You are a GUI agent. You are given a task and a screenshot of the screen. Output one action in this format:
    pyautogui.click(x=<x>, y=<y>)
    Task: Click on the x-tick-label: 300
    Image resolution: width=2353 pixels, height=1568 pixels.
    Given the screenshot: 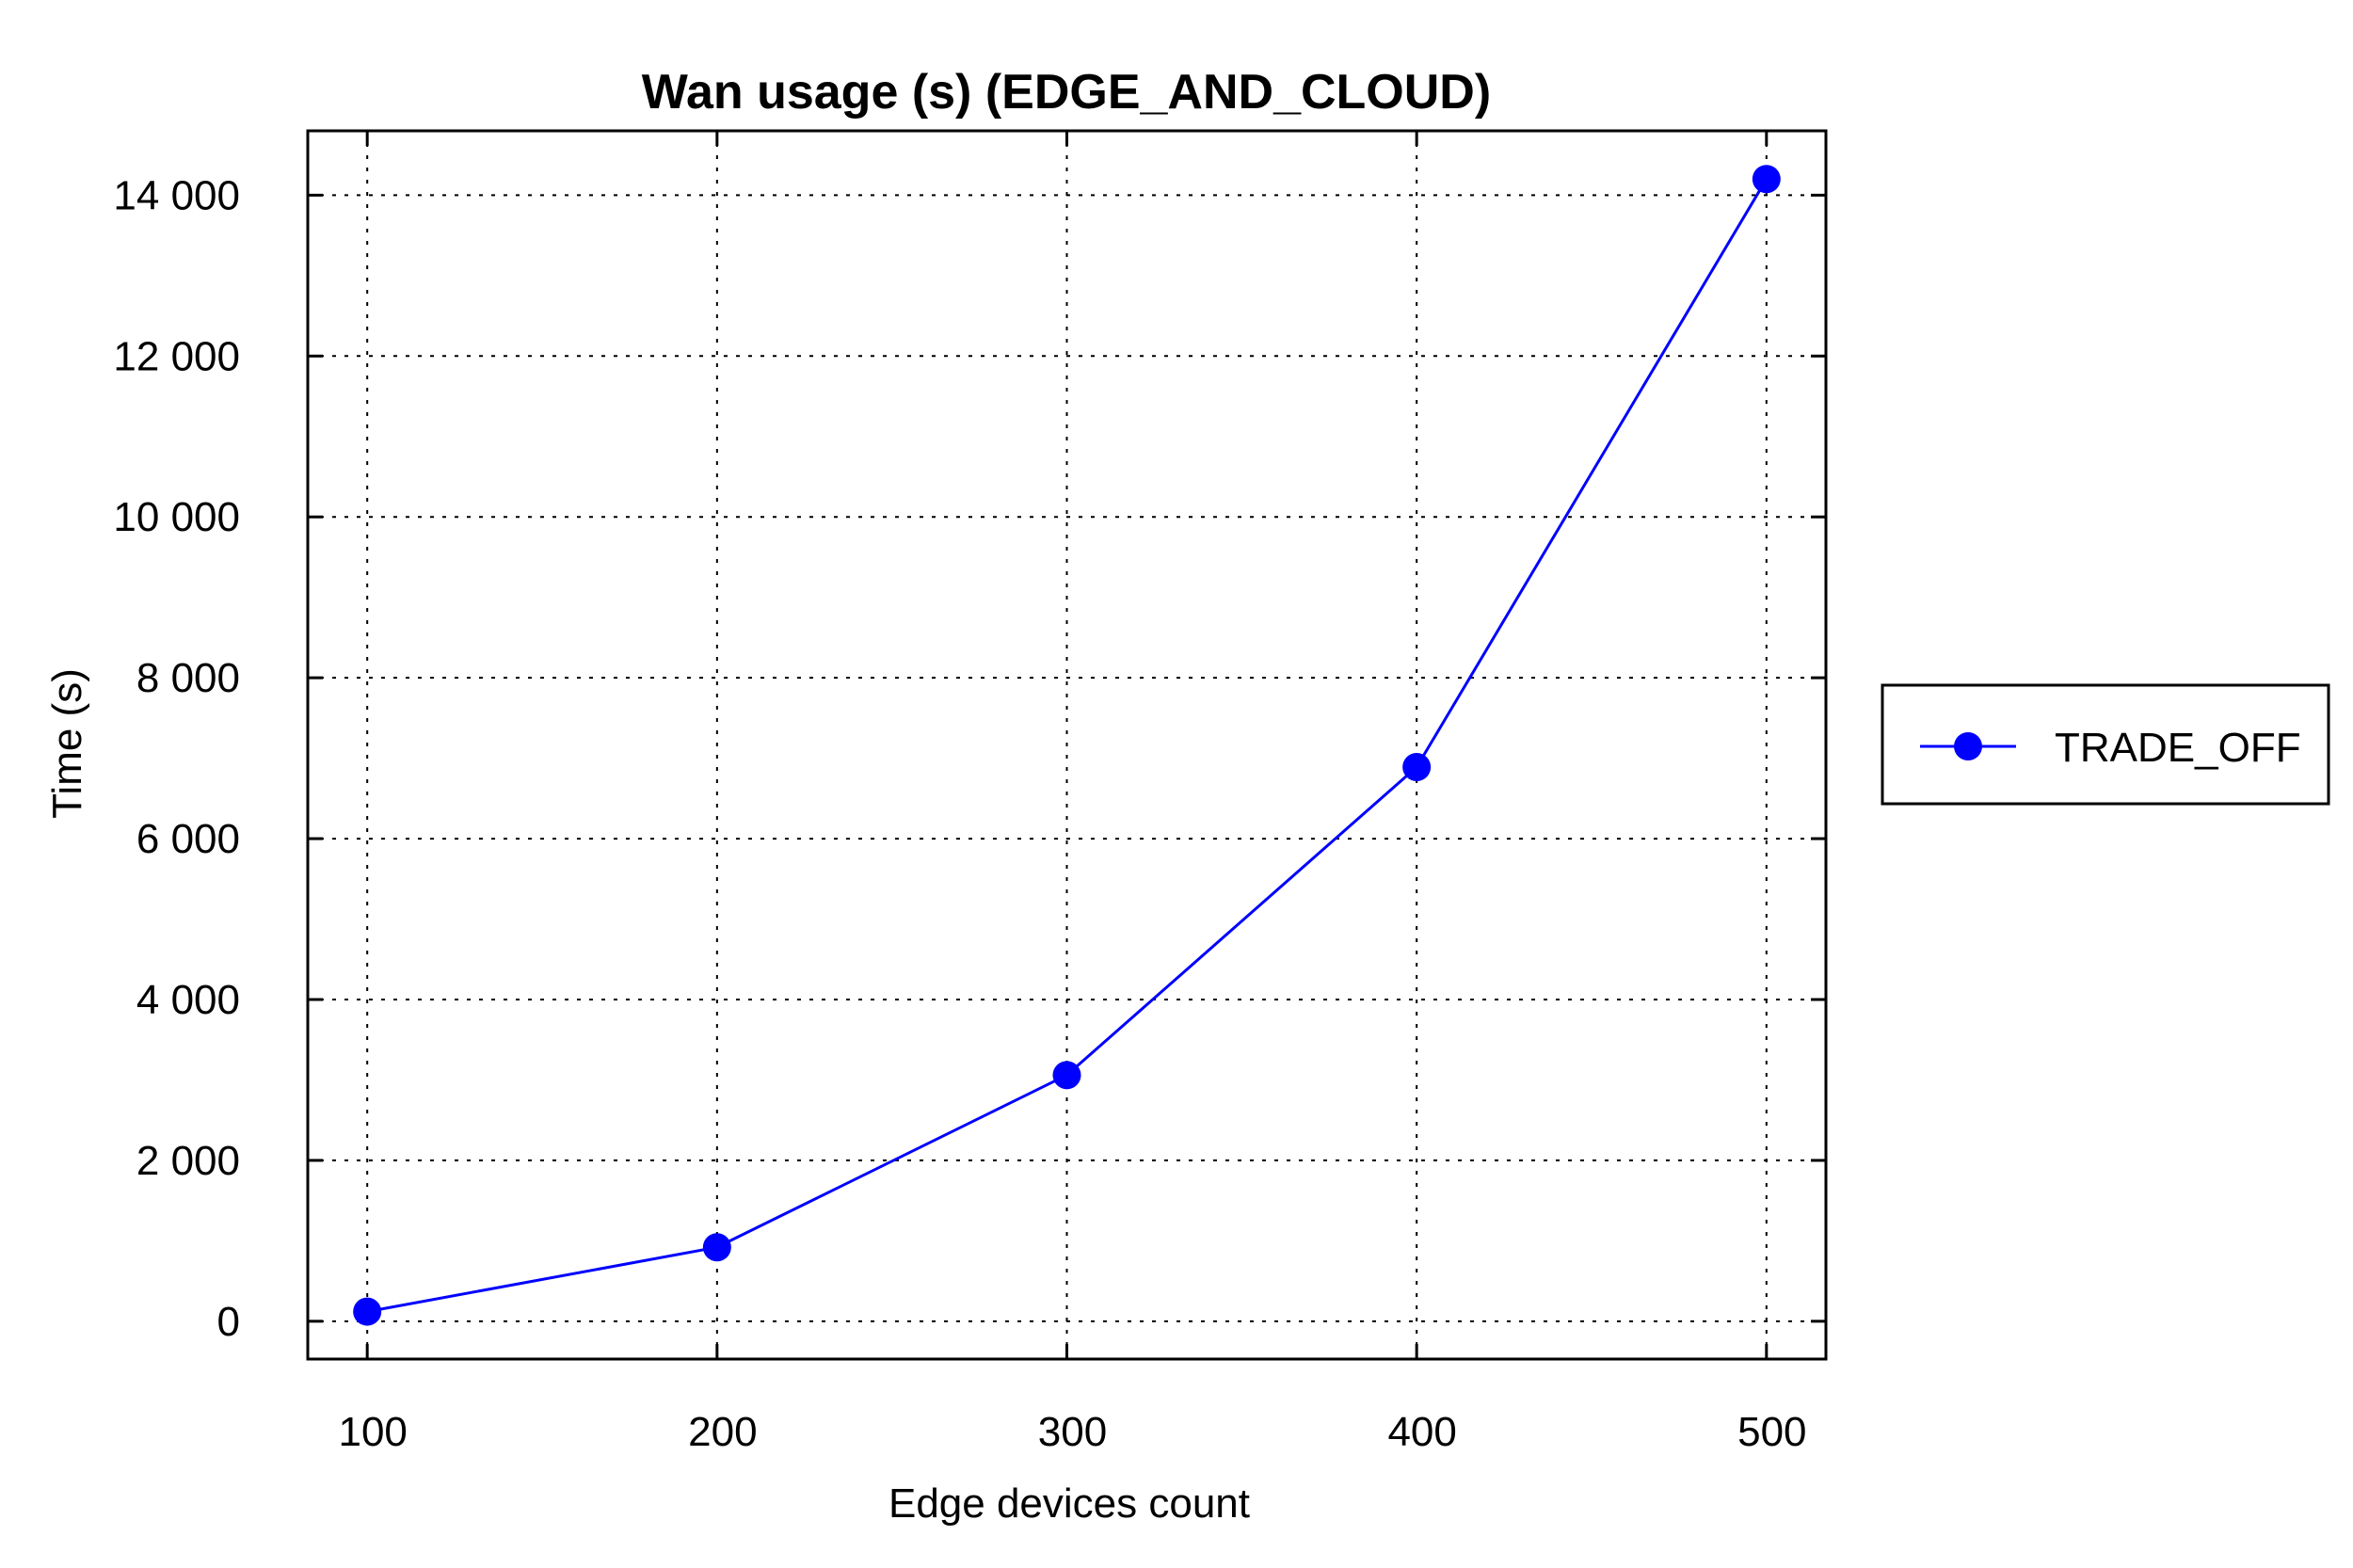 What is the action you would take?
    pyautogui.click(x=1073, y=1432)
    